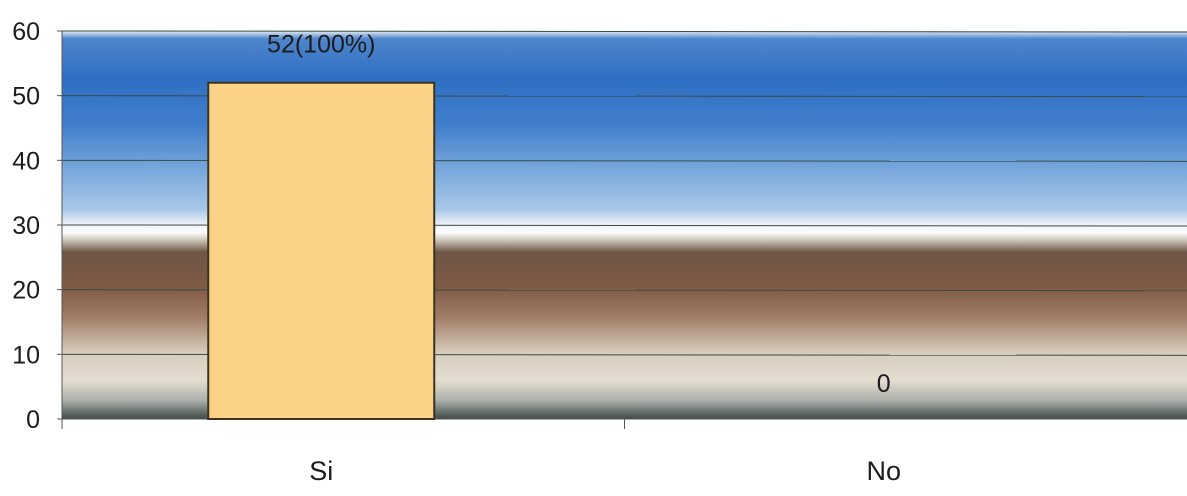 Image resolution: width=1187 pixels, height=496 pixels. What do you see at coordinates (321, 471) in the screenshot?
I see `x-tick-label-si: Si` at bounding box center [321, 471].